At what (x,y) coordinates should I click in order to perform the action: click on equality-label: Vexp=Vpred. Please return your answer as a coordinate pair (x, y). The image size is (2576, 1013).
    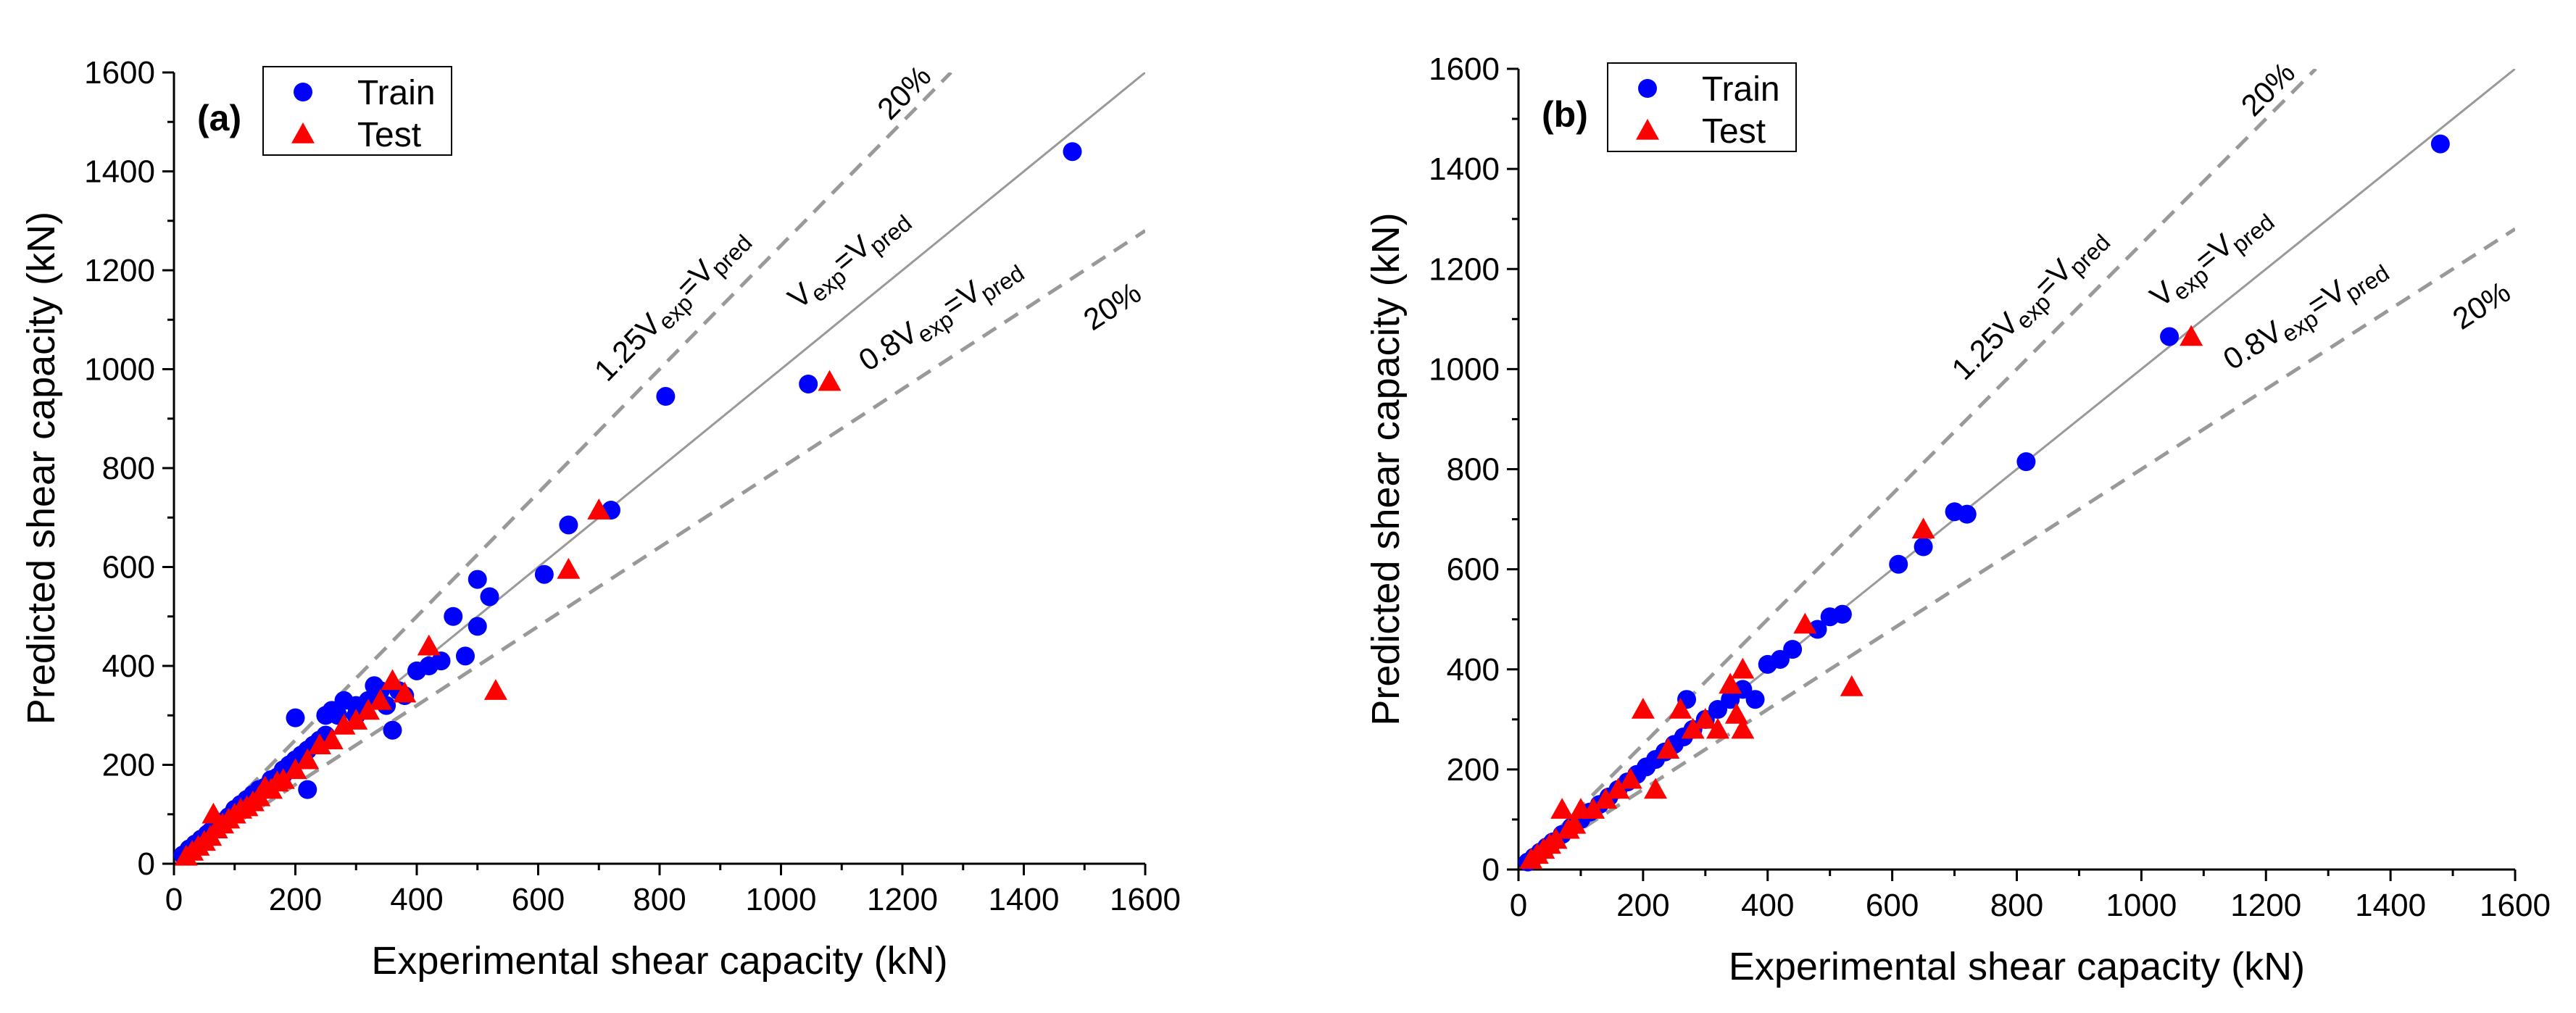
    Looking at the image, I should click on (2211, 258).